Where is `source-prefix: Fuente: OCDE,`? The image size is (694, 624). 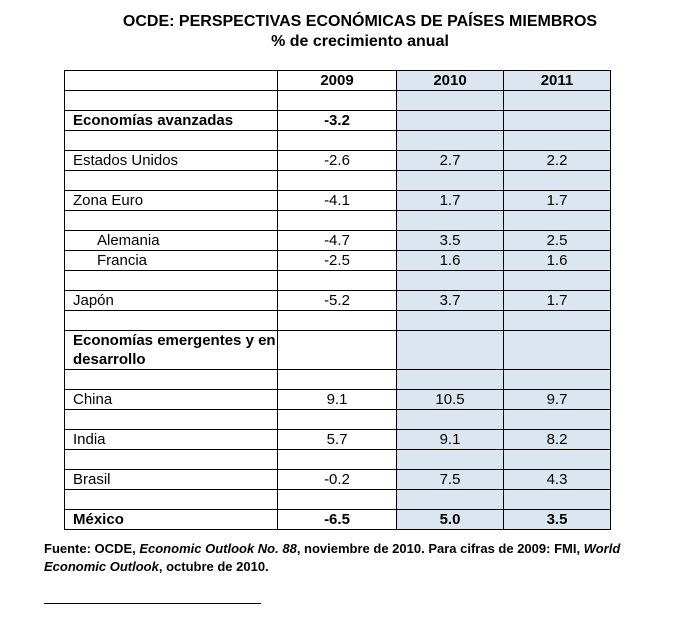
source-prefix: Fuente: OCDE, is located at coordinates (92, 548).